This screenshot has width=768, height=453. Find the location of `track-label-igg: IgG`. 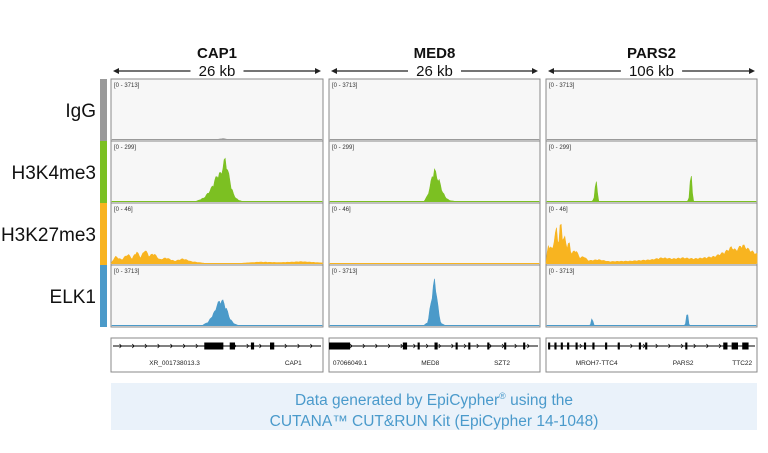

track-label-igg: IgG is located at coordinates (80, 111).